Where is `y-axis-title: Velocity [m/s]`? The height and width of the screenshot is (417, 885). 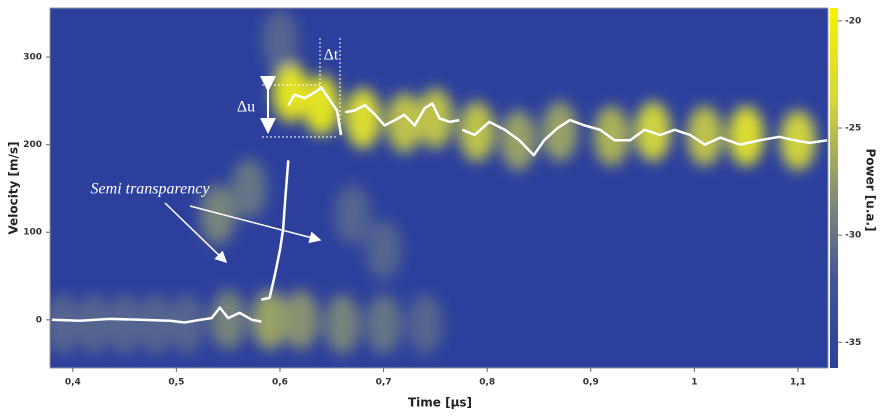
y-axis-title: Velocity [m/s] is located at coordinates (14, 187).